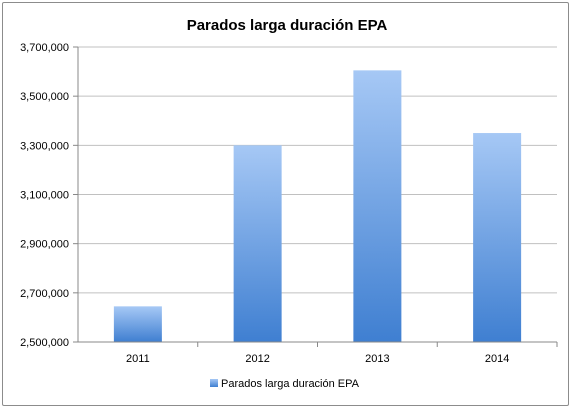 Image resolution: width=573 pixels, height=410 pixels. Describe the element at coordinates (44, 245) in the screenshot. I see `y-tick-label: 2,900,000` at that location.